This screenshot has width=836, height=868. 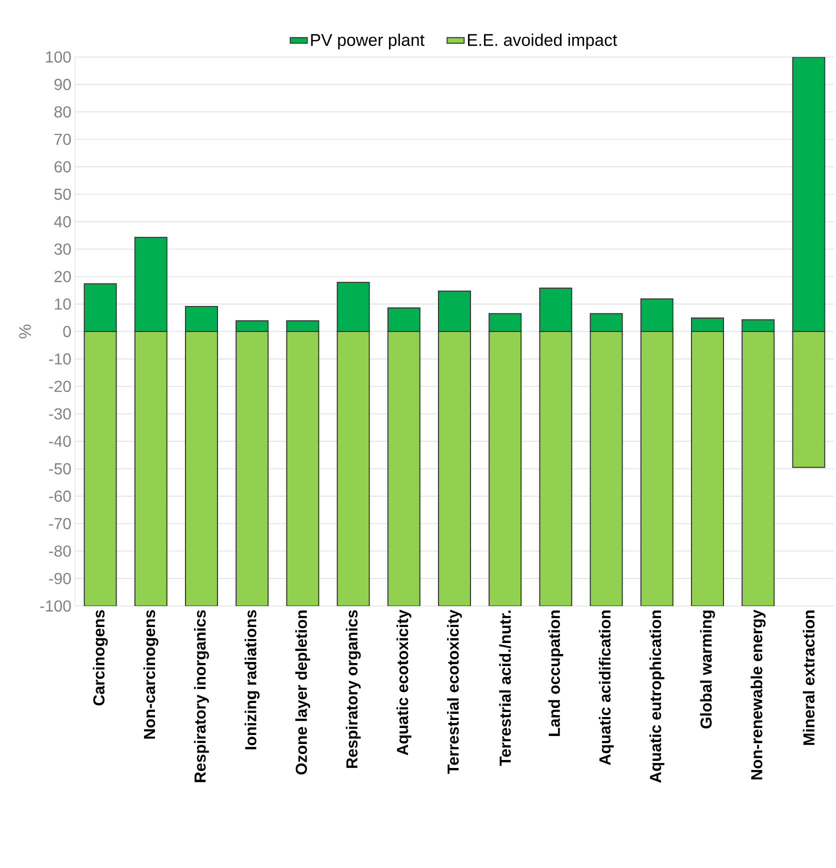 I want to click on x-tick-label: Land occupation, so click(x=556, y=673).